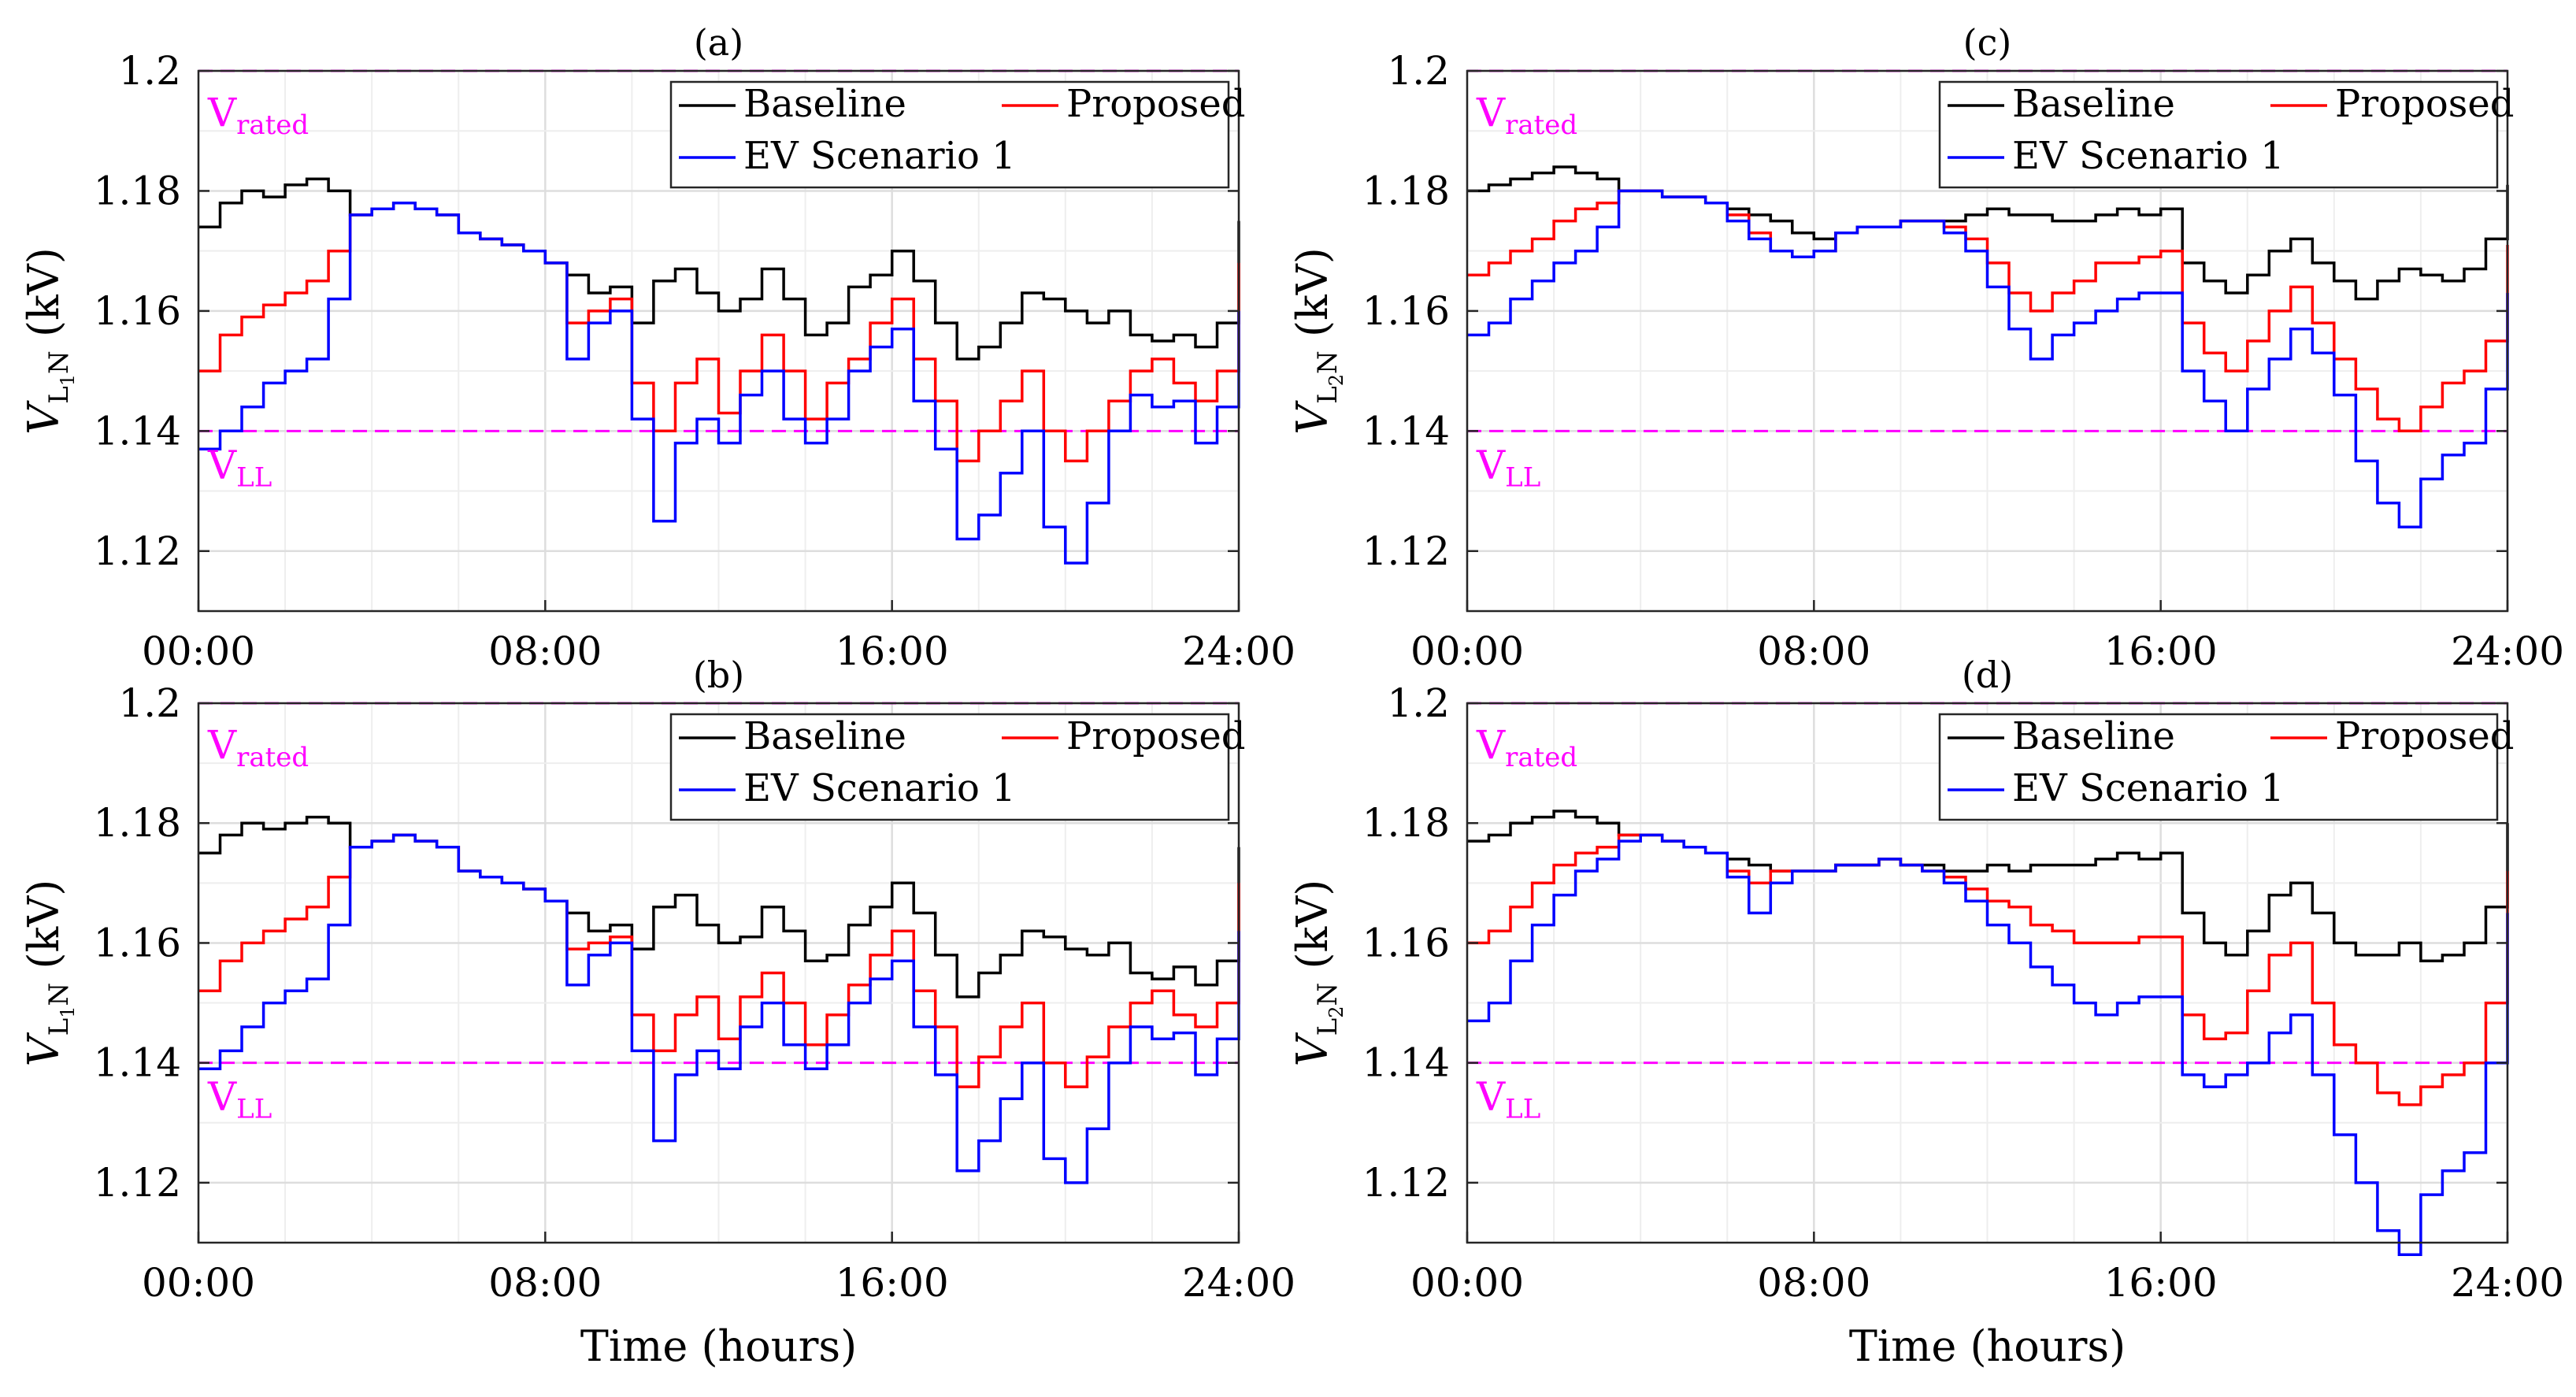  I want to click on panel-title: (a), so click(718, 42).